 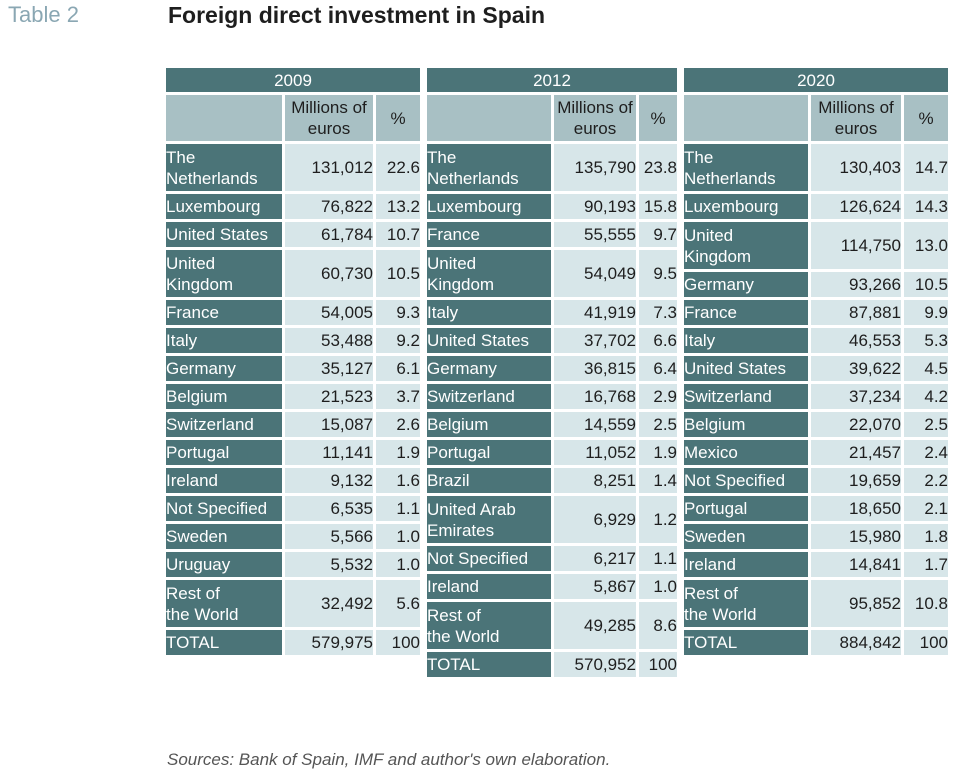 What do you see at coordinates (658, 664) in the screenshot?
I see `percent-cell: 100` at bounding box center [658, 664].